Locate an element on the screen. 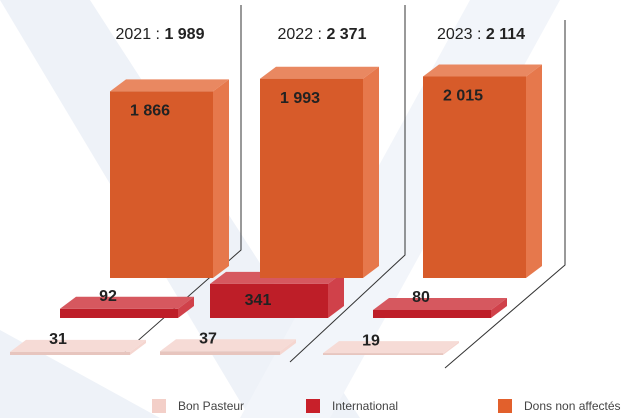  header-total: 2 114 is located at coordinates (505, 34).